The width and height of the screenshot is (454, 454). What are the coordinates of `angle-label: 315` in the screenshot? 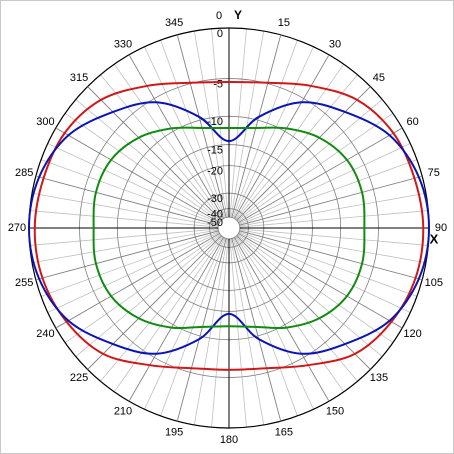 It's located at (79, 78).